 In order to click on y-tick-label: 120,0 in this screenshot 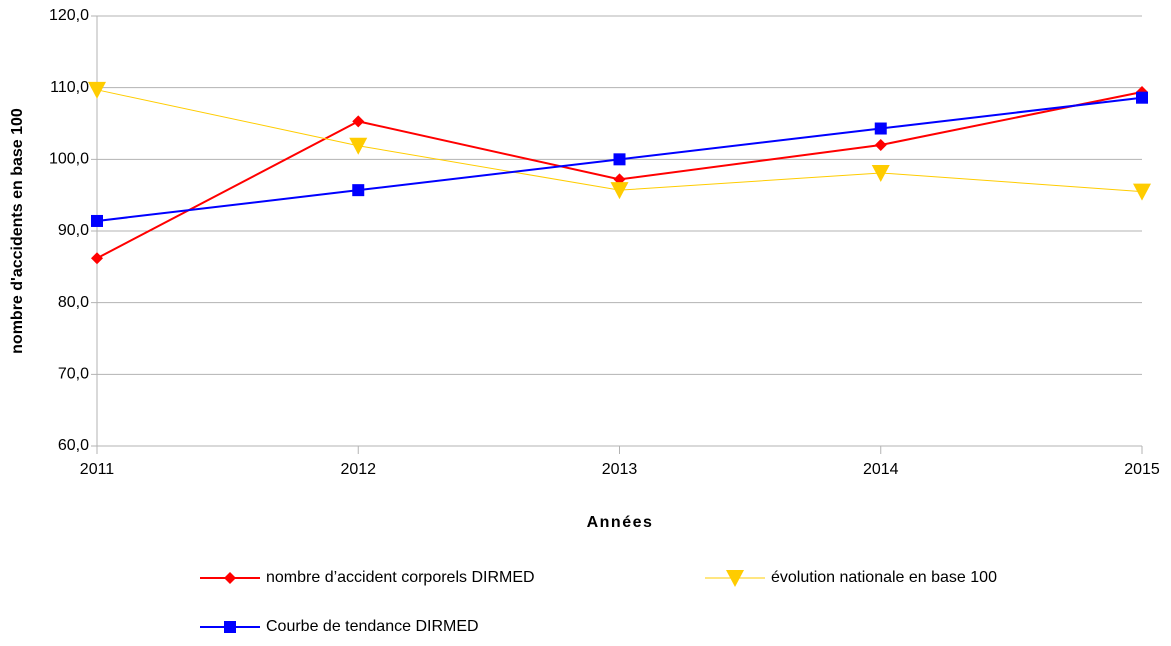, I will do `click(69, 15)`.